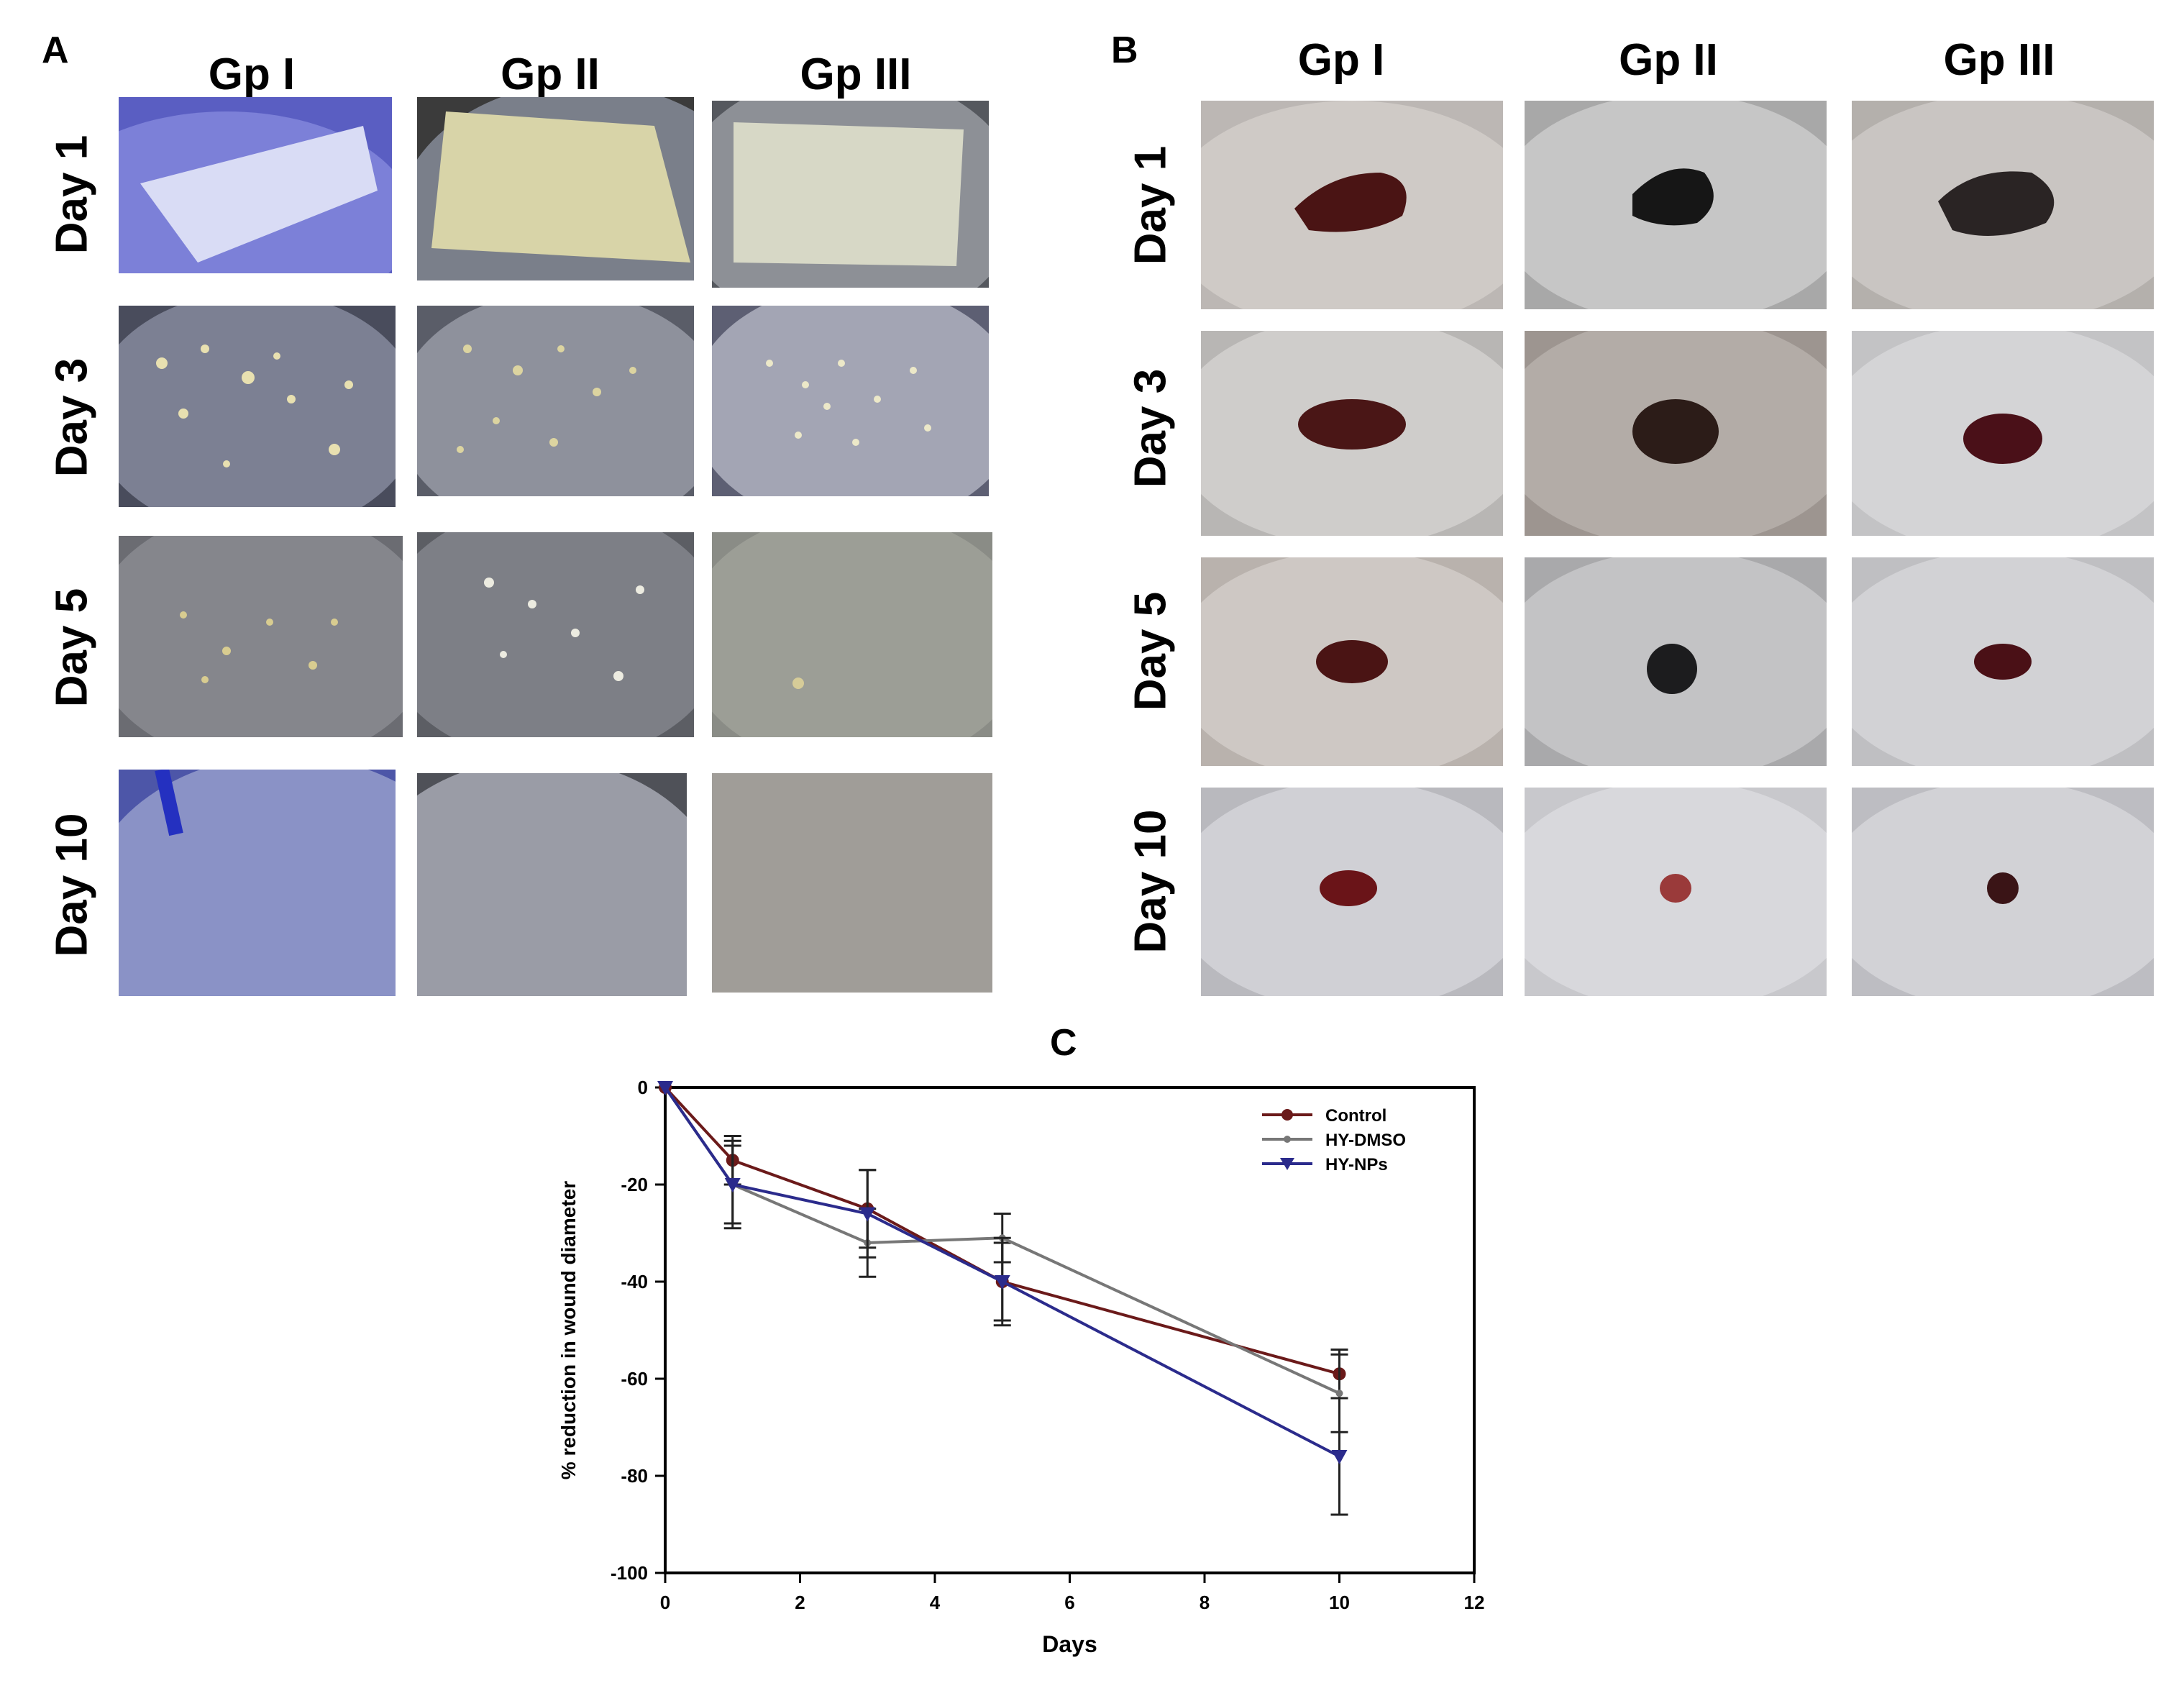 Image resolution: width=2184 pixels, height=1688 pixels. What do you see at coordinates (1676, 433) in the screenshot?
I see `wound-gp2-day3` at bounding box center [1676, 433].